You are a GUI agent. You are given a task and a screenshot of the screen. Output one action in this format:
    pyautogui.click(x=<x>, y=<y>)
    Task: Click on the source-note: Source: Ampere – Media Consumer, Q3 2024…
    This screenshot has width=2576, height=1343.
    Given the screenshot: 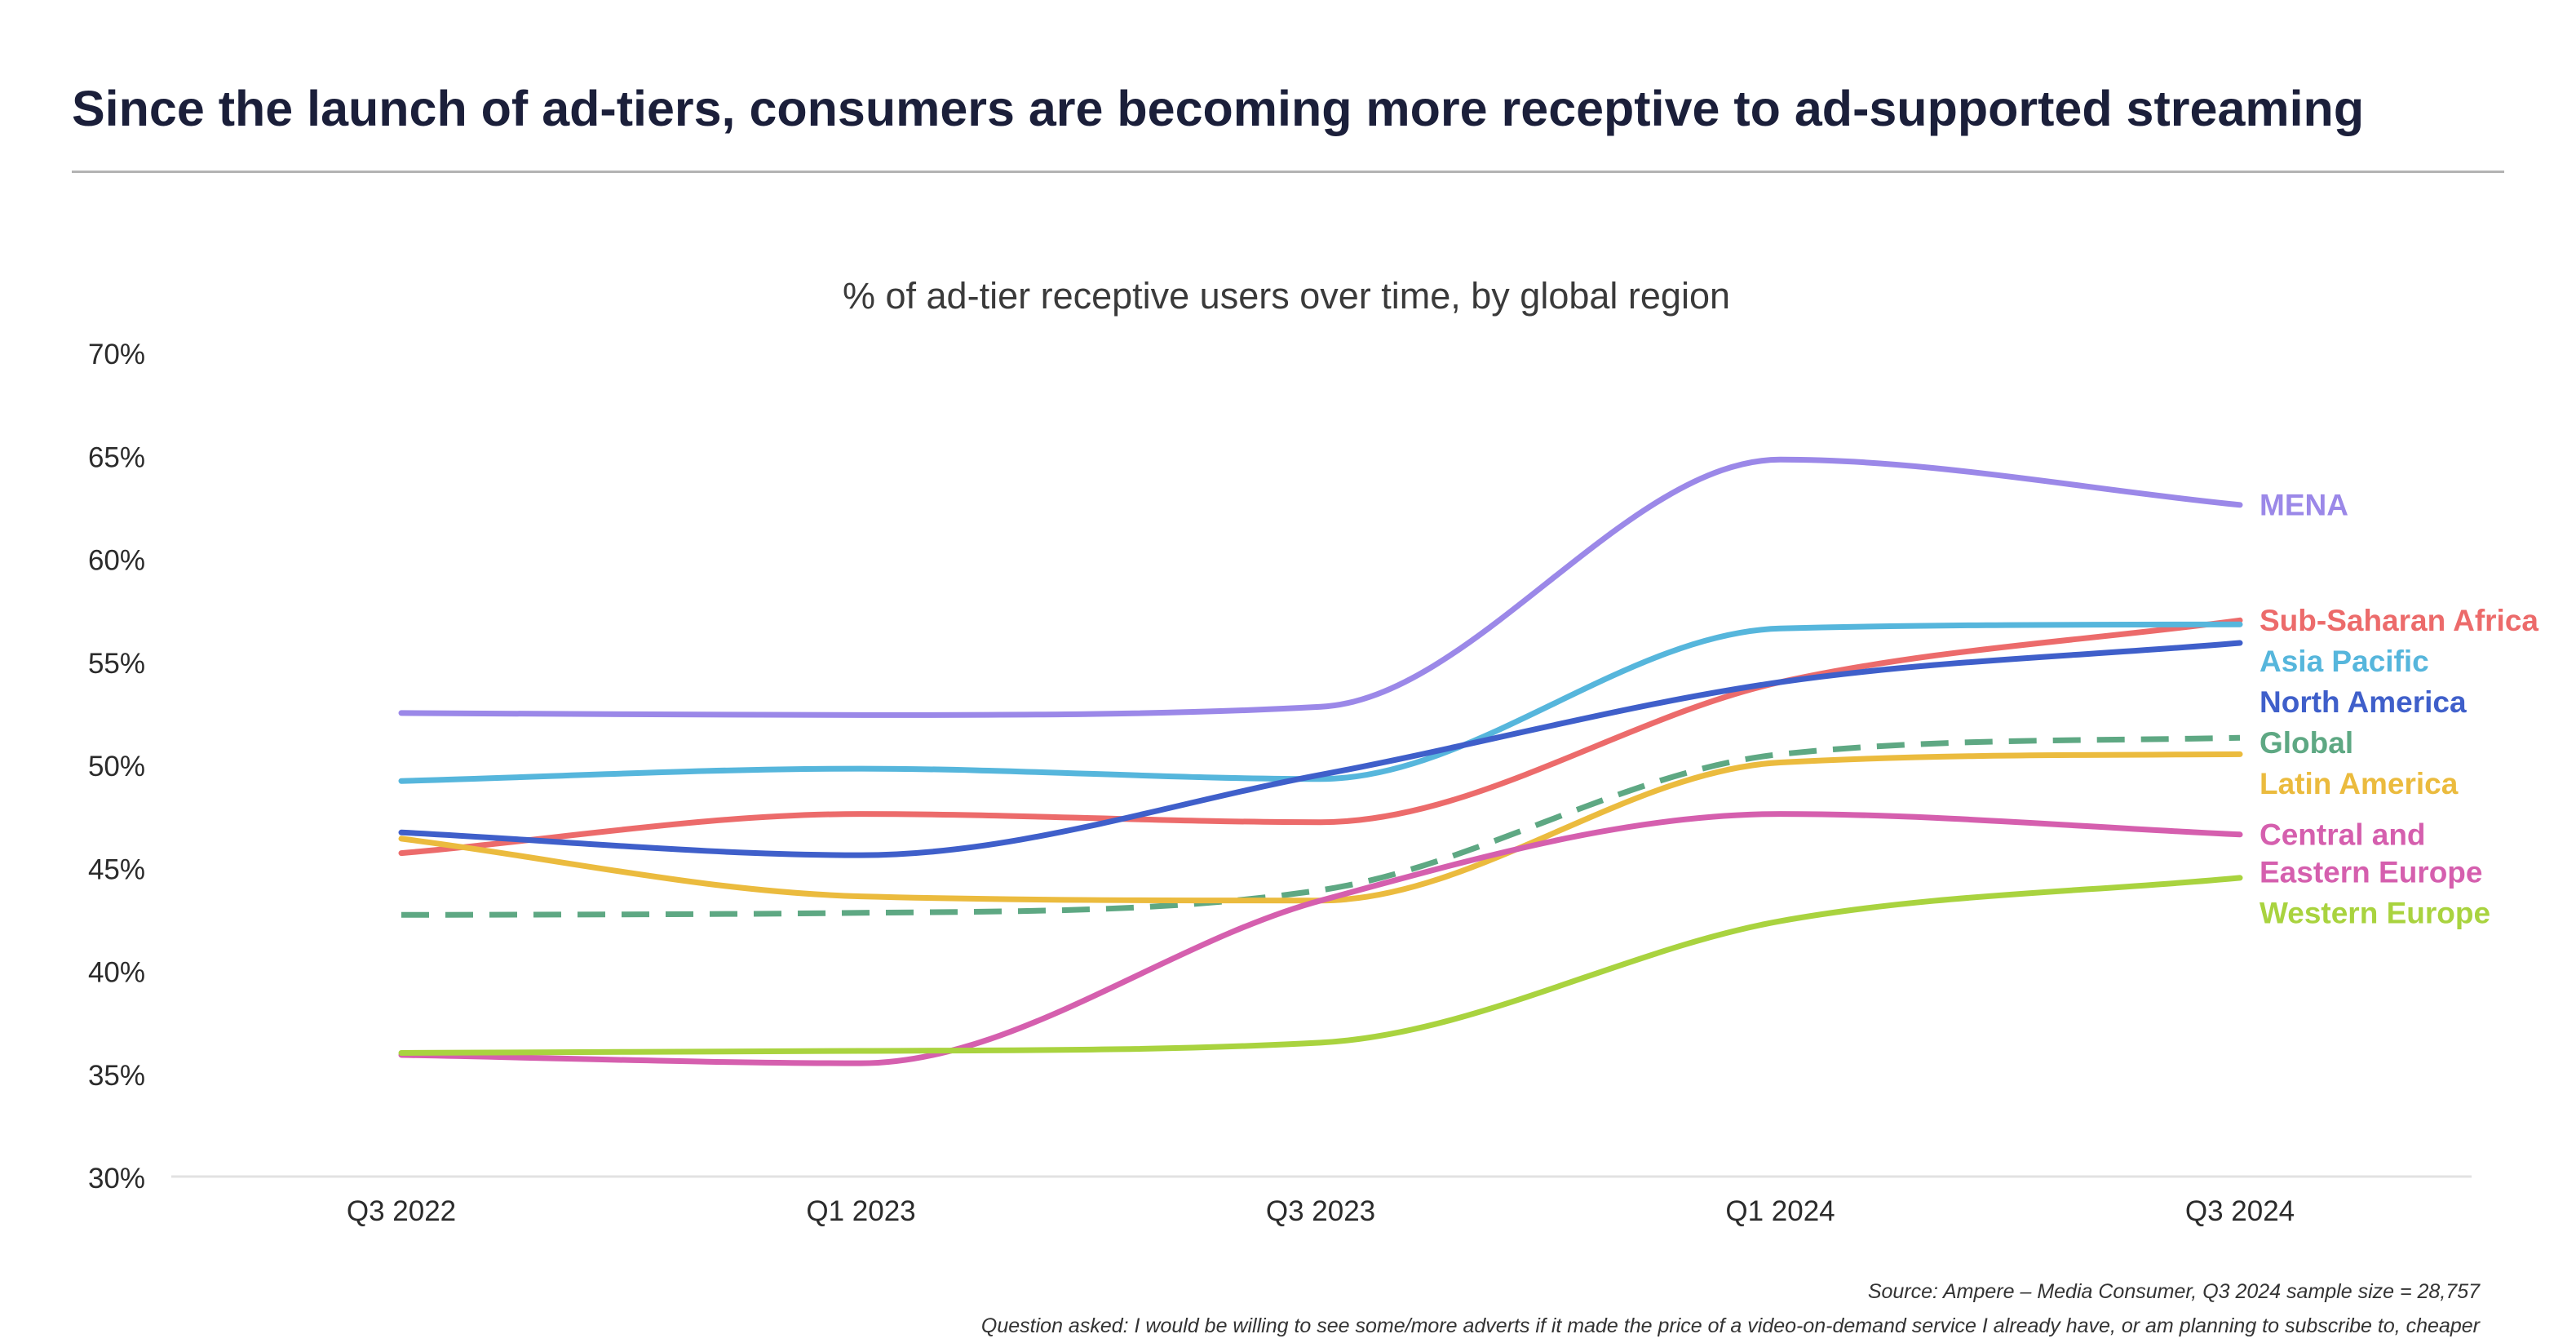 What is the action you would take?
    pyautogui.click(x=2173, y=1291)
    